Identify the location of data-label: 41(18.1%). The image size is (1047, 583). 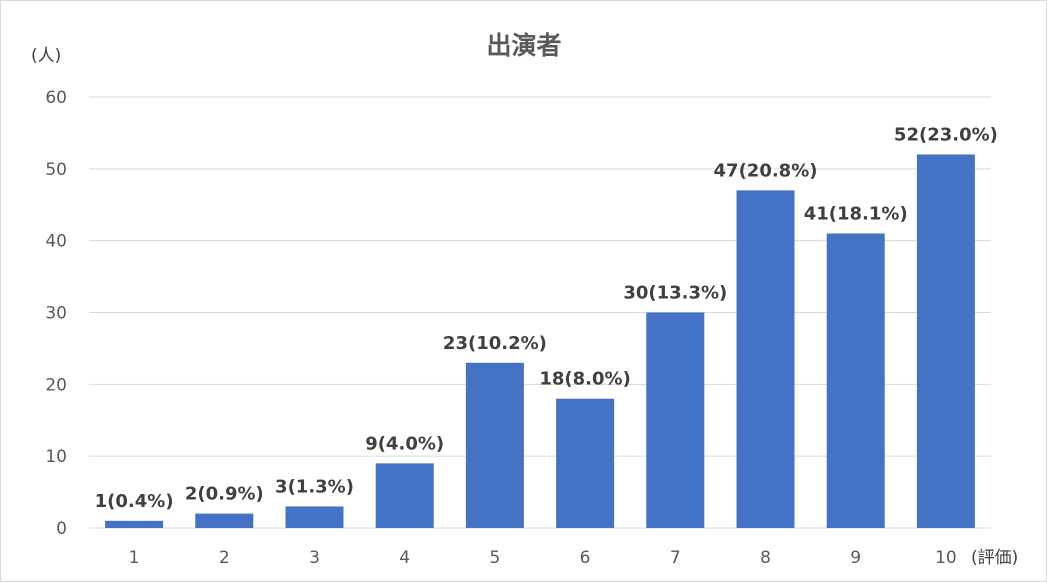
(856, 213).